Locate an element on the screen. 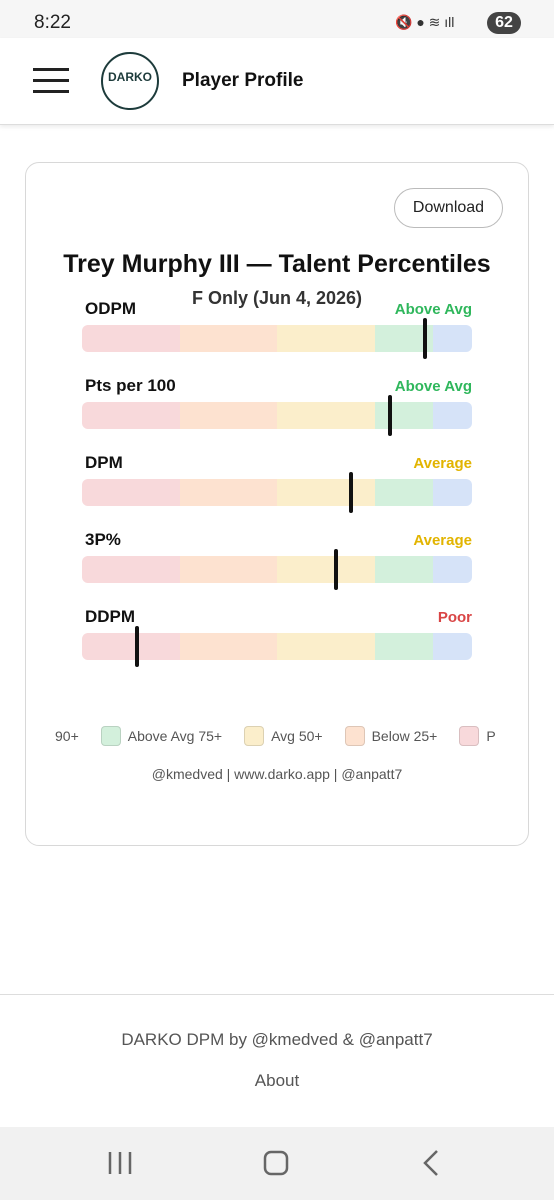  status-icons: 🔇 ● ≋ ıll is located at coordinates (425, 22).